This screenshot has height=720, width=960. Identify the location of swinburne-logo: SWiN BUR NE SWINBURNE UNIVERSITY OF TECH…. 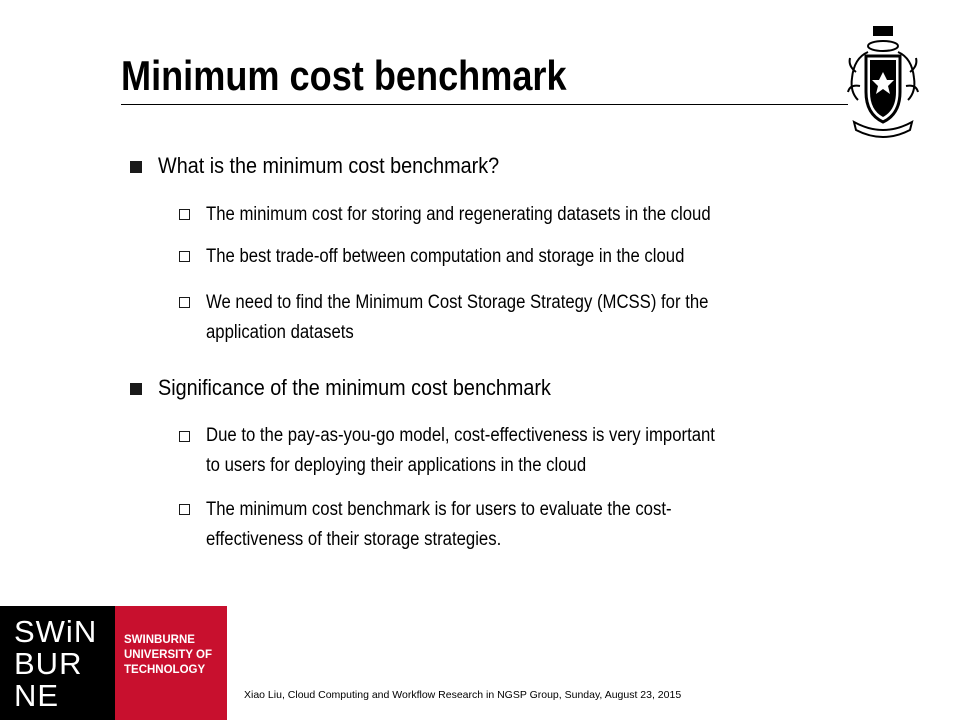
(113, 663).